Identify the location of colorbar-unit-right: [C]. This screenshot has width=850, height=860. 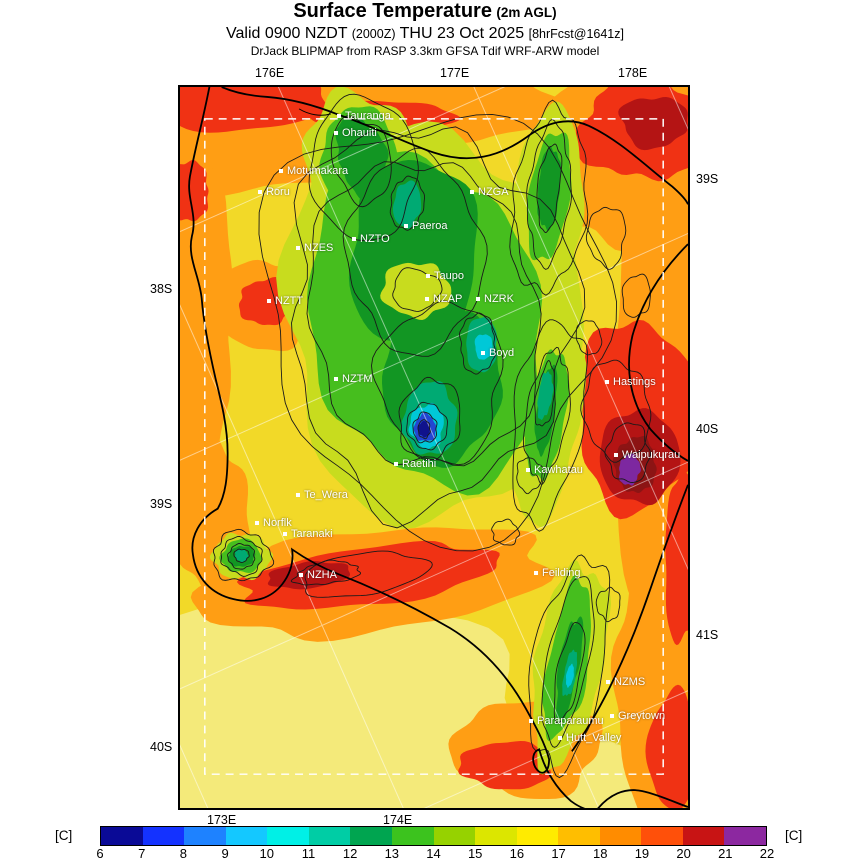
(794, 835).